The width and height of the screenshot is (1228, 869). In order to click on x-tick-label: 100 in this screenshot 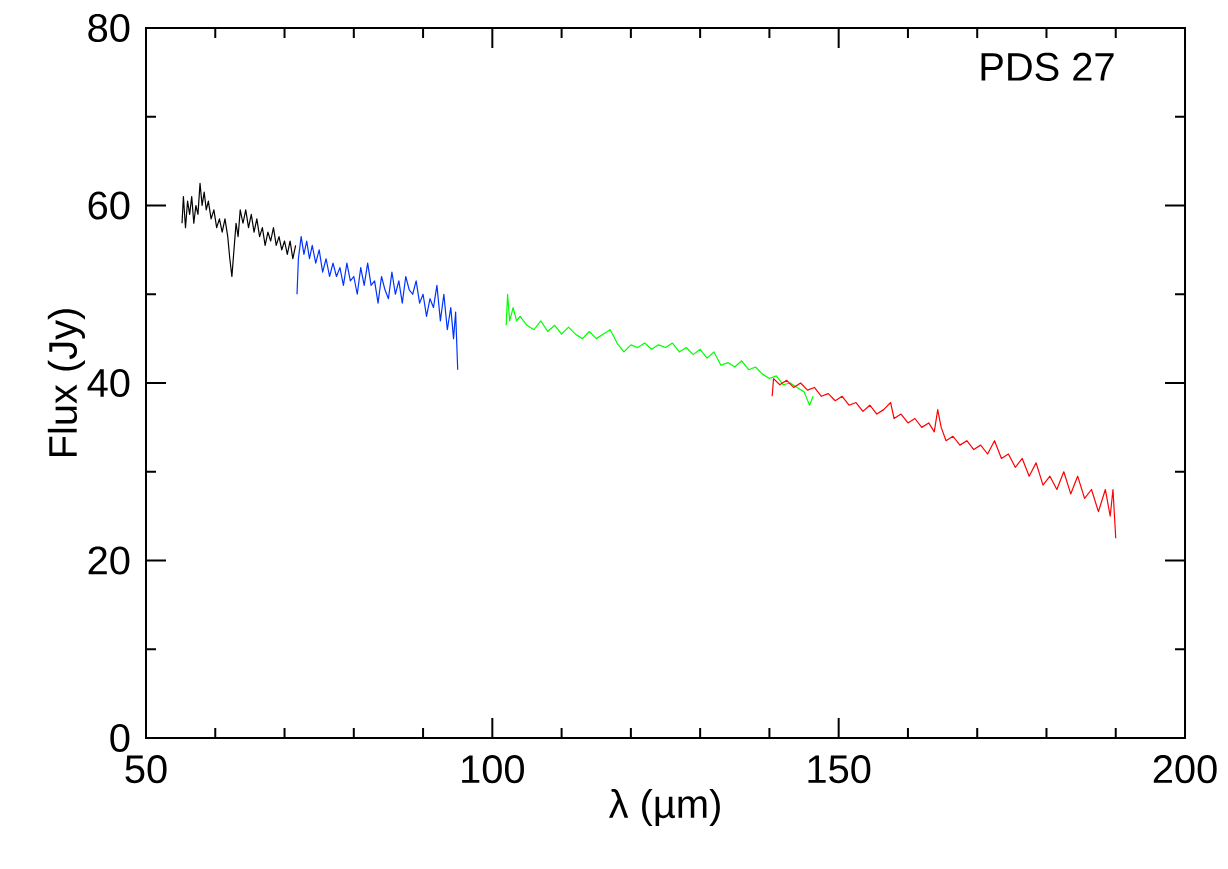, I will do `click(493, 769)`.